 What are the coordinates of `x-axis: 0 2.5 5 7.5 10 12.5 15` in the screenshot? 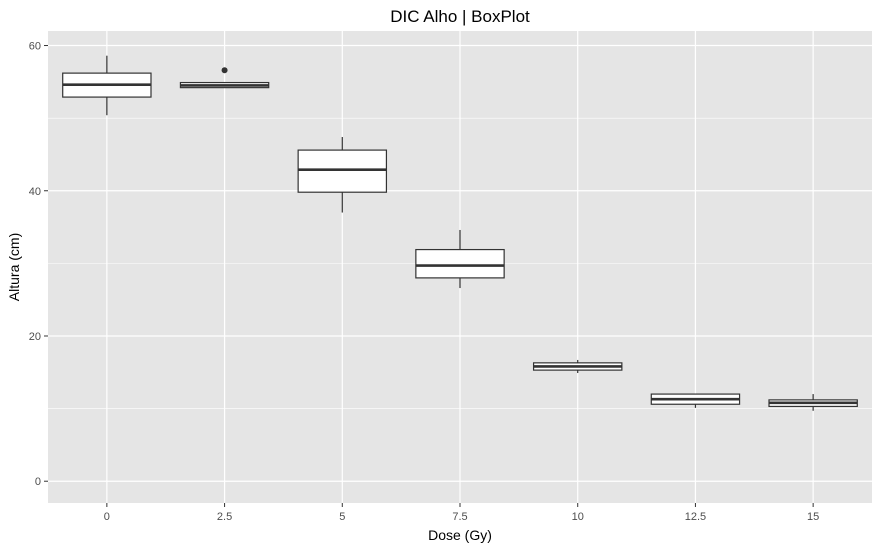 It's located at (461, 513).